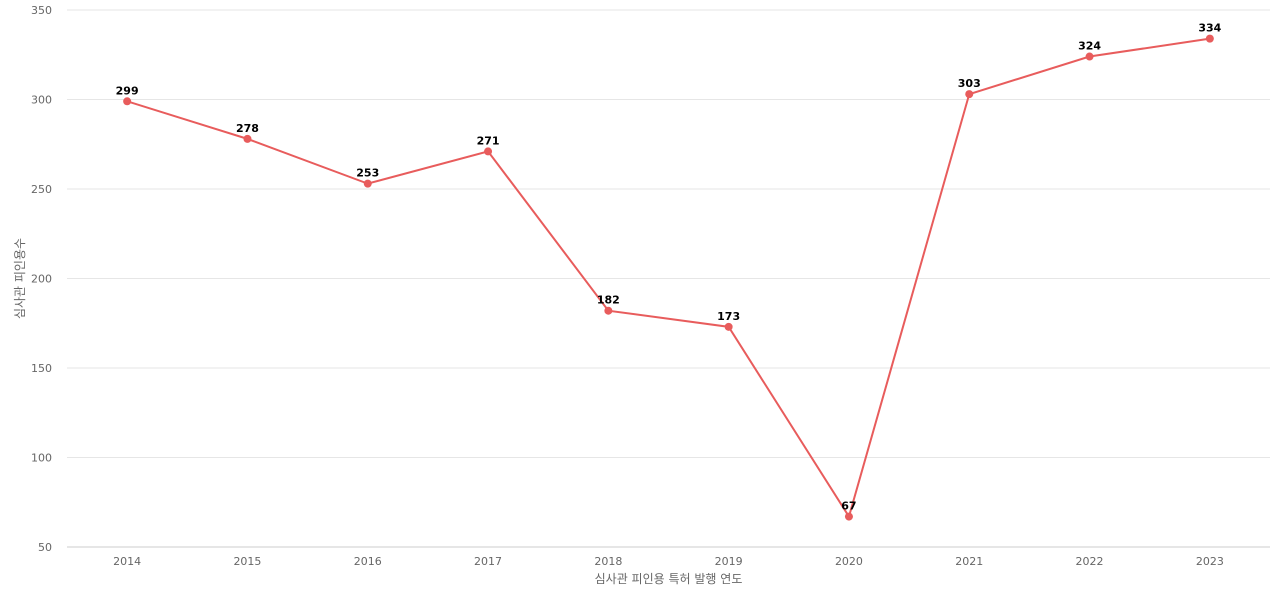  I want to click on data-label: 278, so click(247, 128).